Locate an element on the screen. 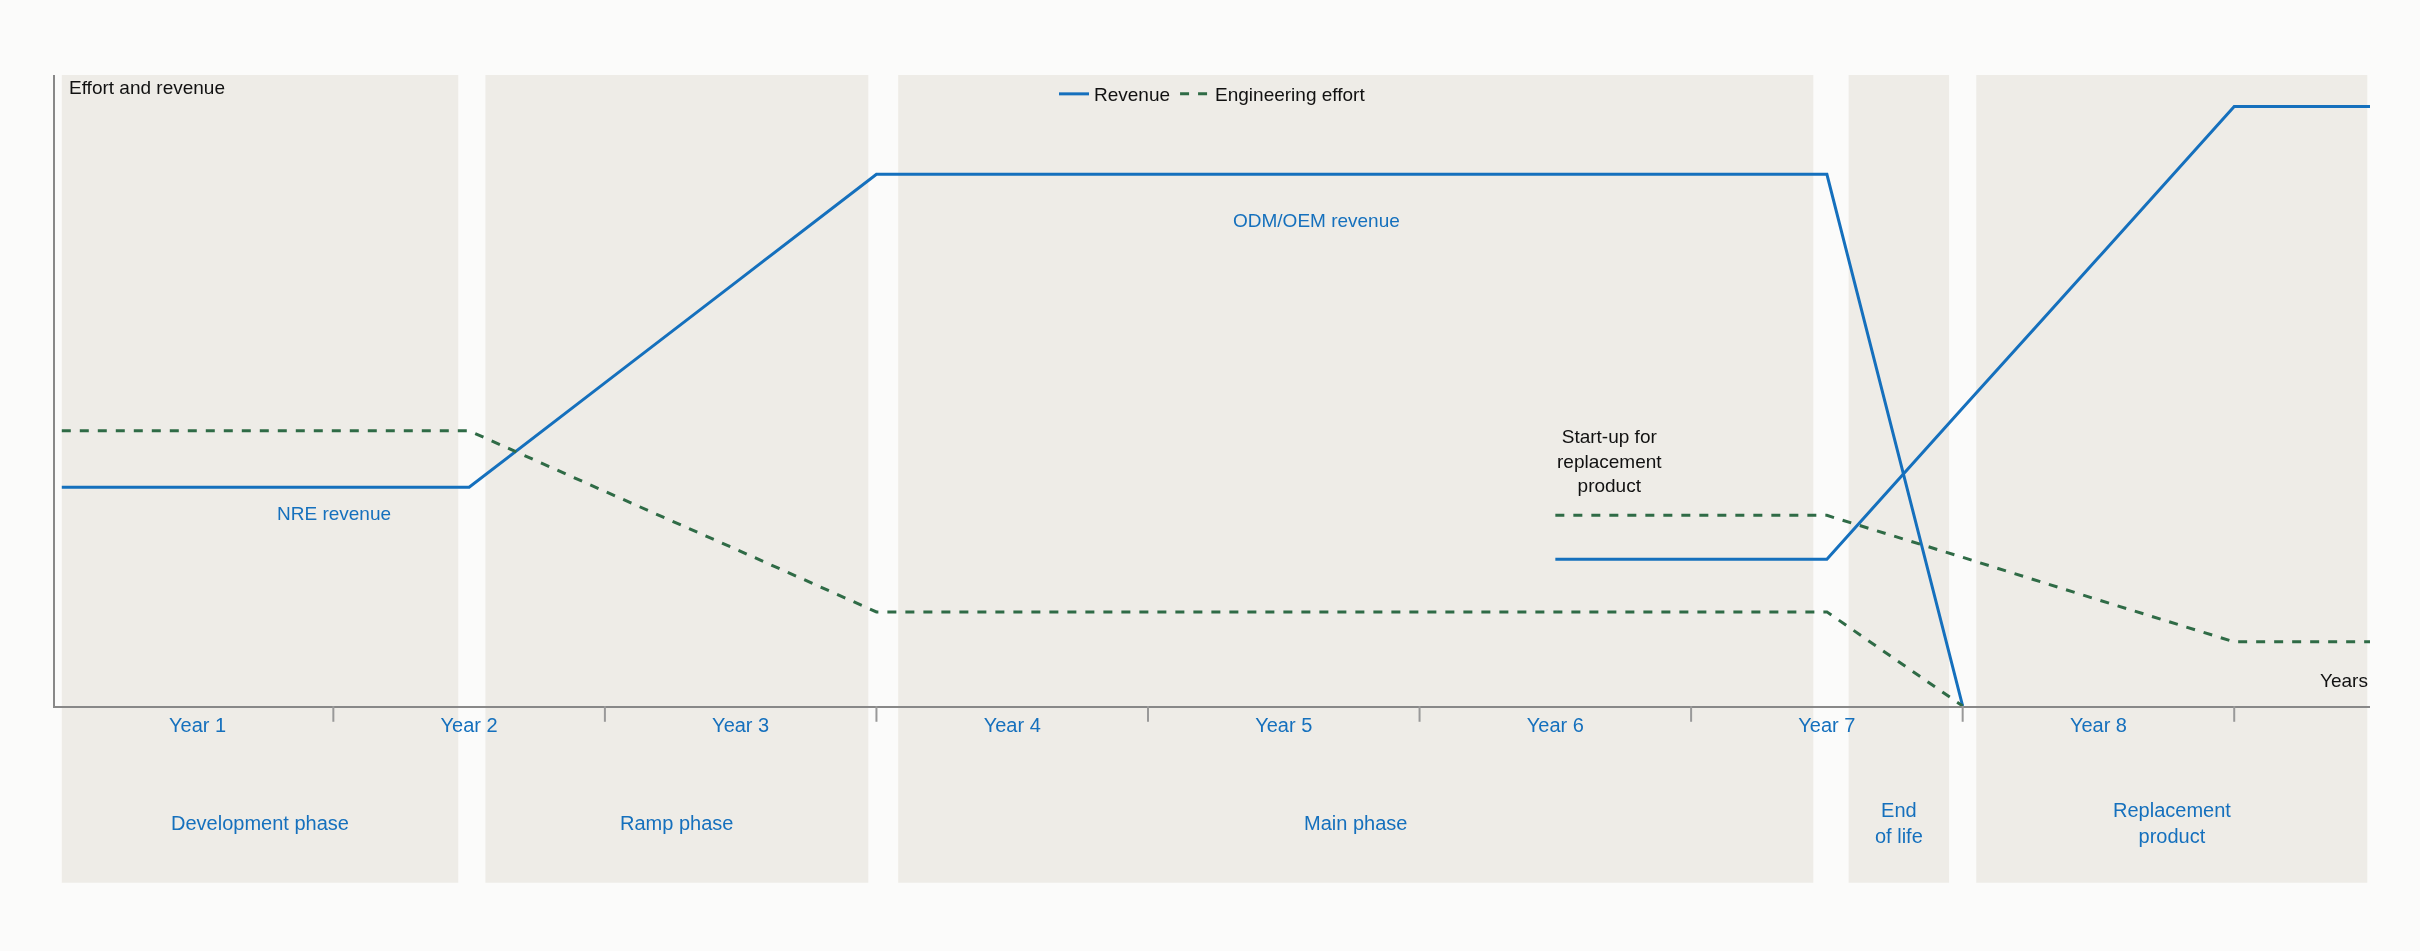 Image resolution: width=2420 pixels, height=951 pixels. text: End of life is located at coordinates (1899, 823).